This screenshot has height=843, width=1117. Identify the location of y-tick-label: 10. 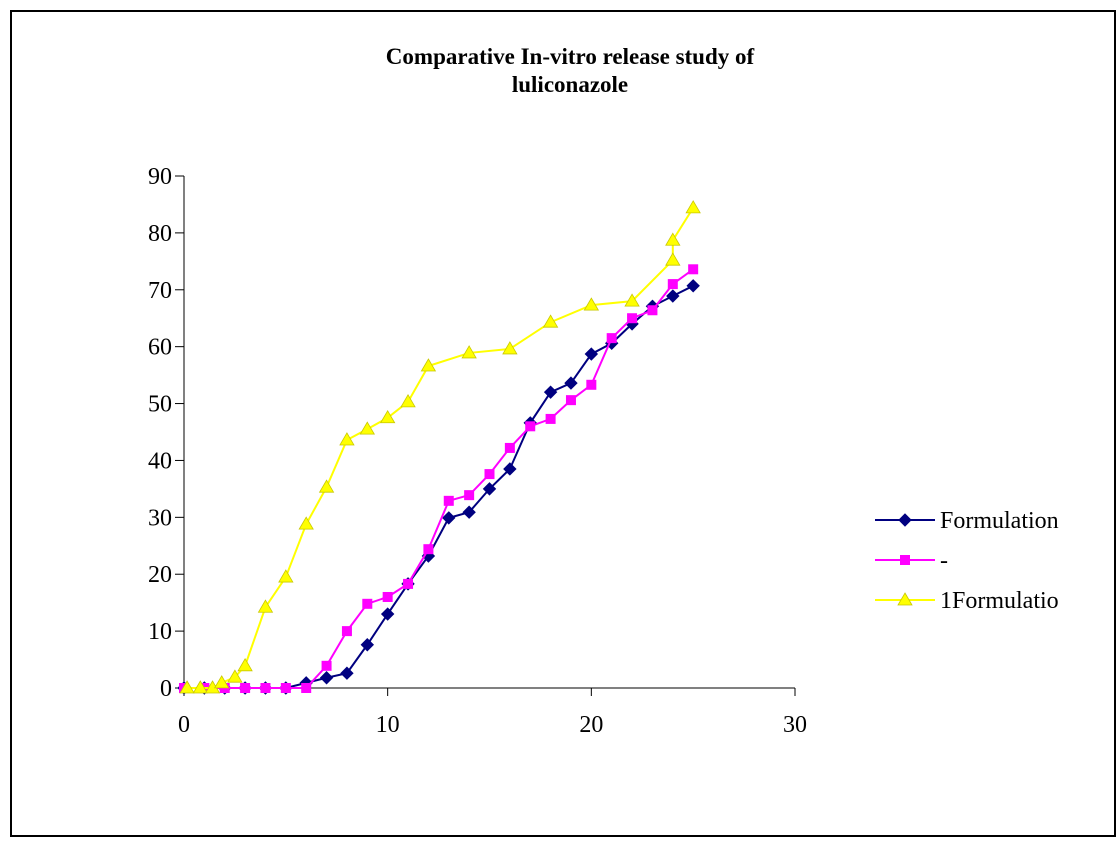
(160, 632).